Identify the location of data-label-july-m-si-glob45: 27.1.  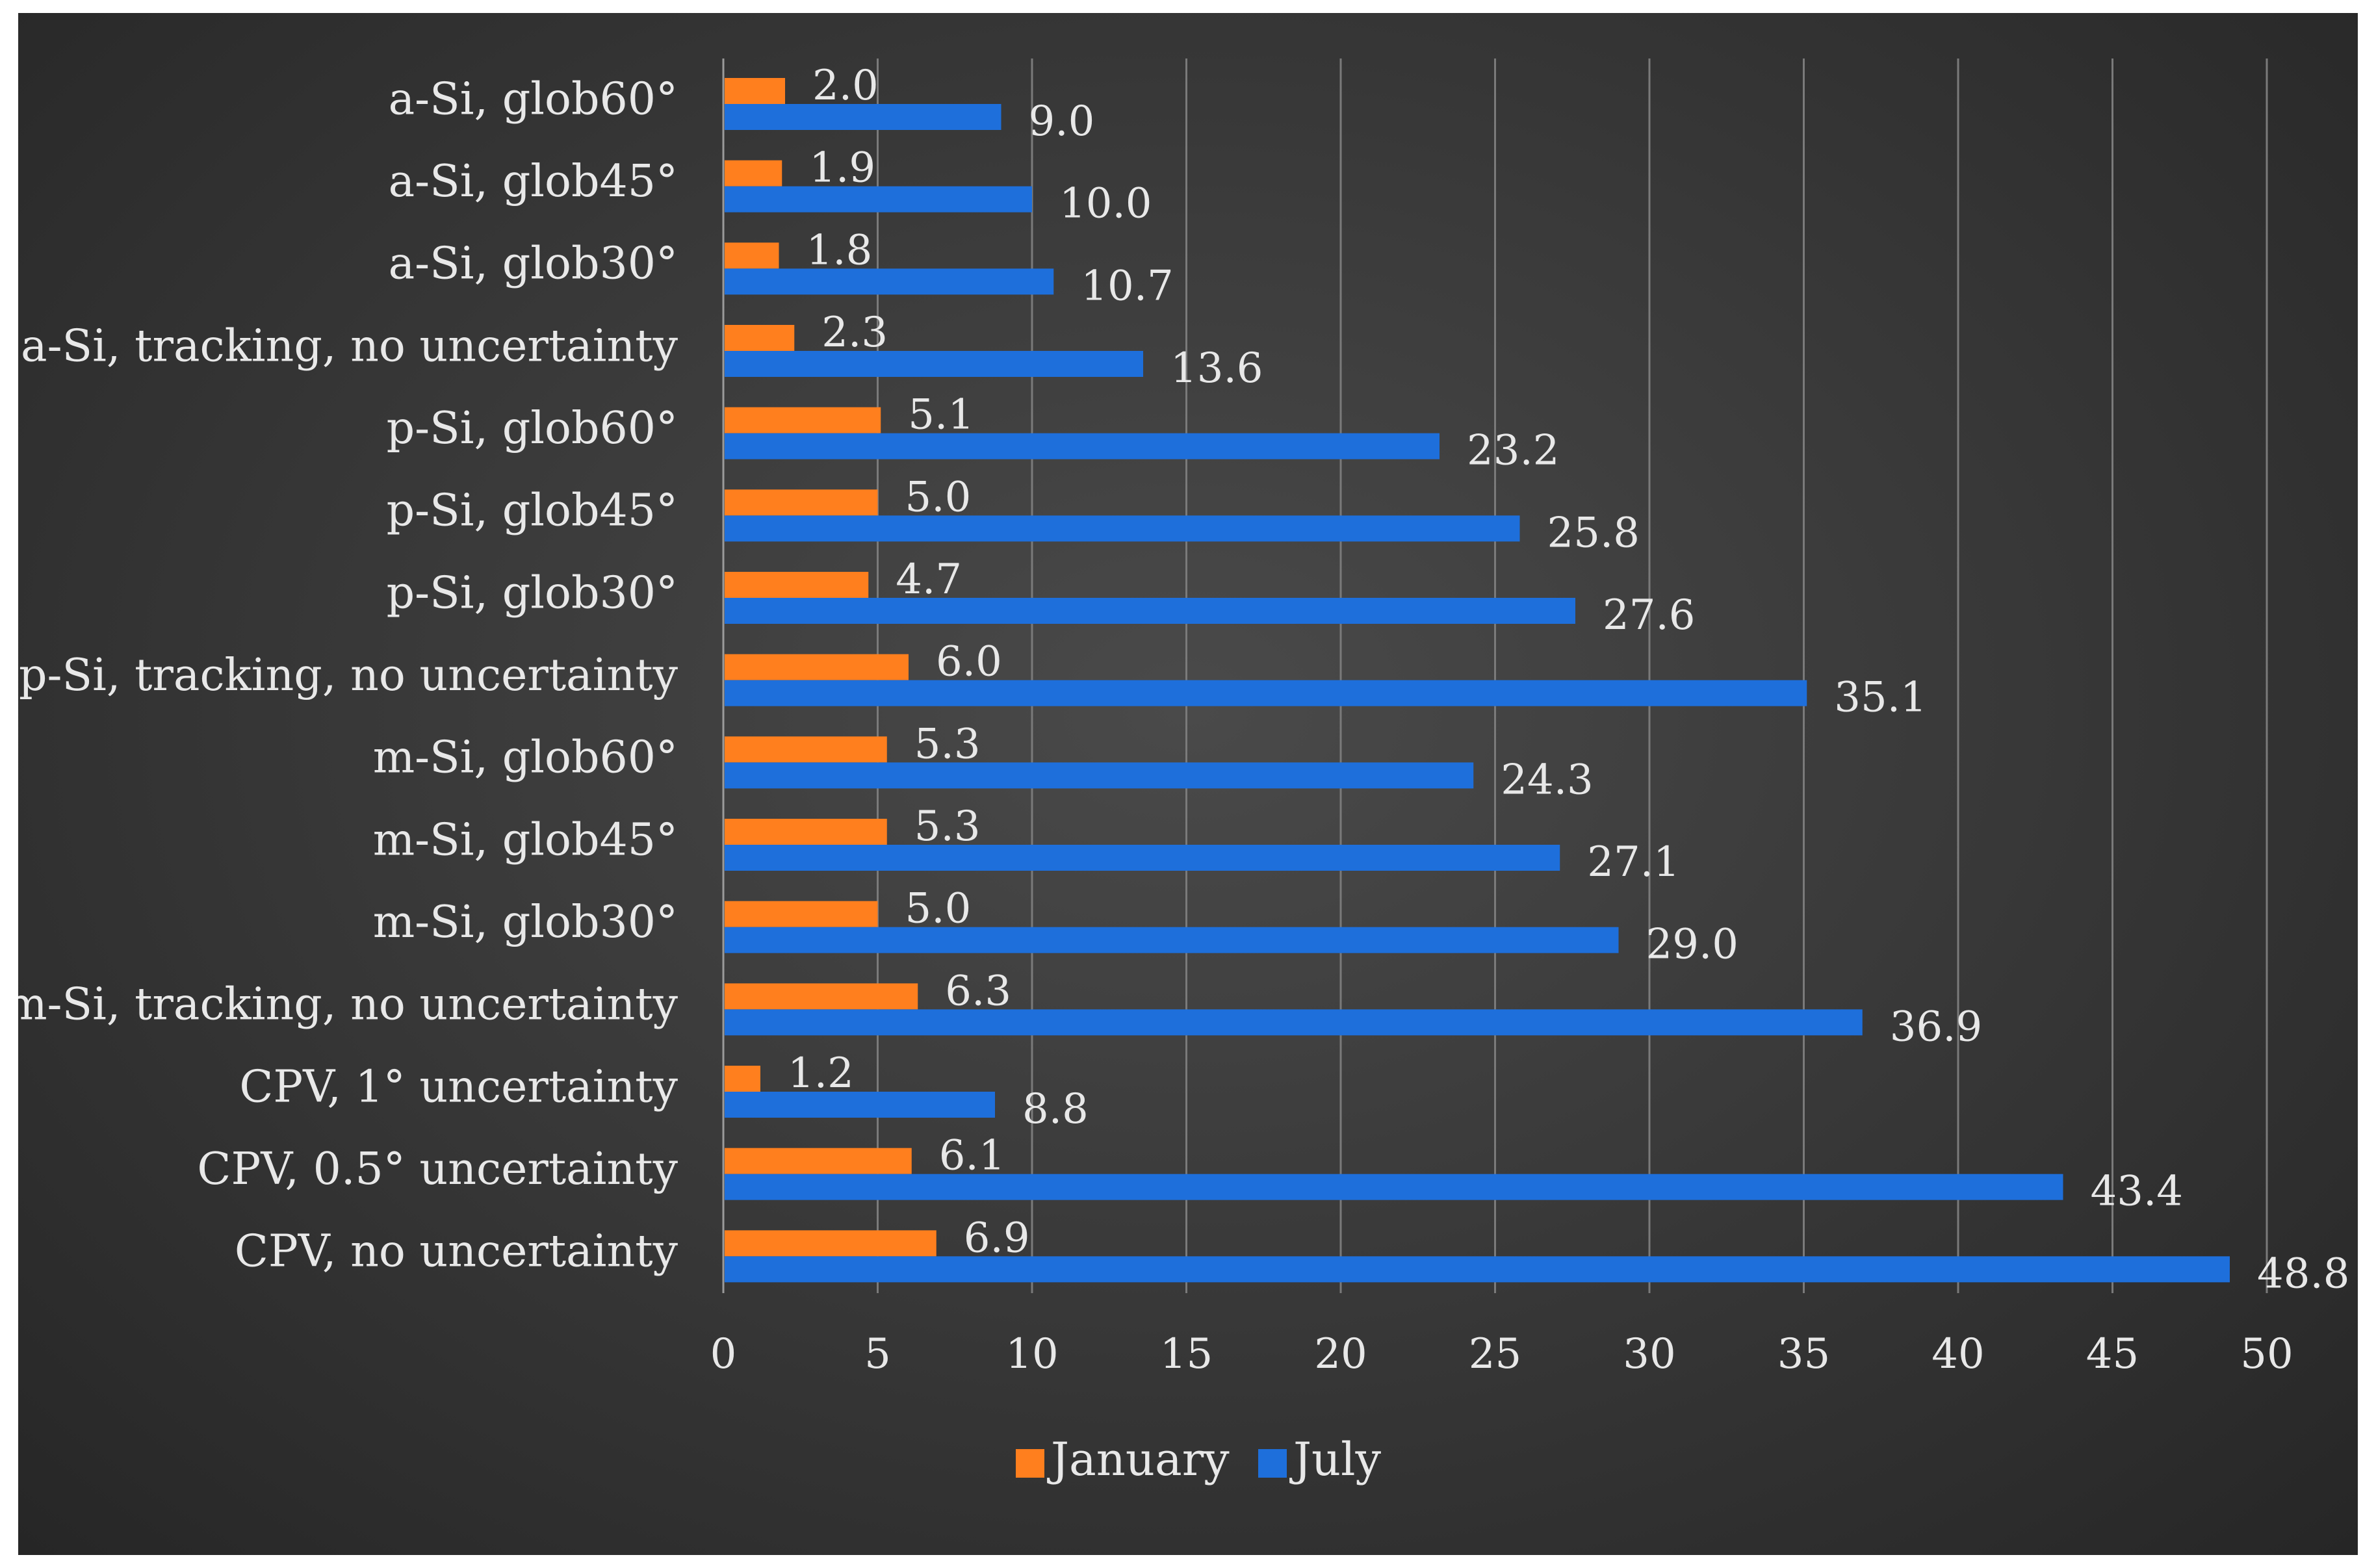
(1633, 862).